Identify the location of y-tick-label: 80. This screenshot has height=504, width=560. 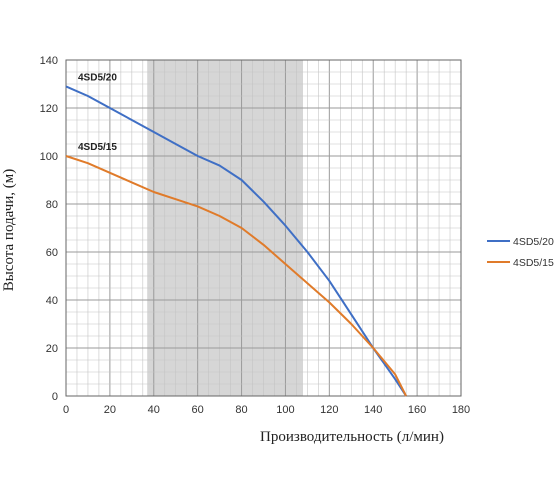
(52, 205).